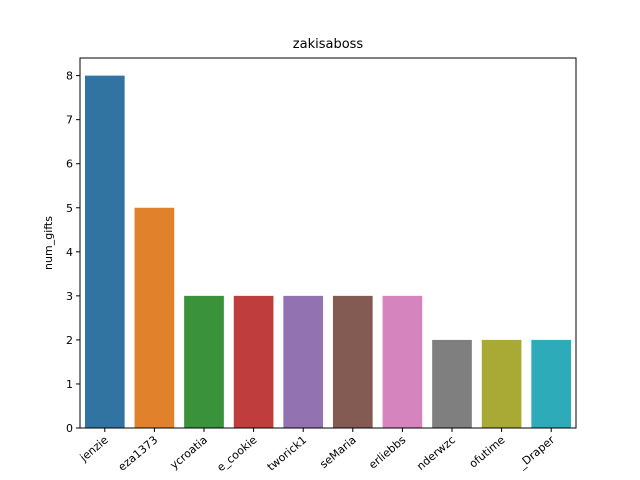 The height and width of the screenshot is (480, 640). I want to click on x-tick-label-4: tworick1, so click(287, 453).